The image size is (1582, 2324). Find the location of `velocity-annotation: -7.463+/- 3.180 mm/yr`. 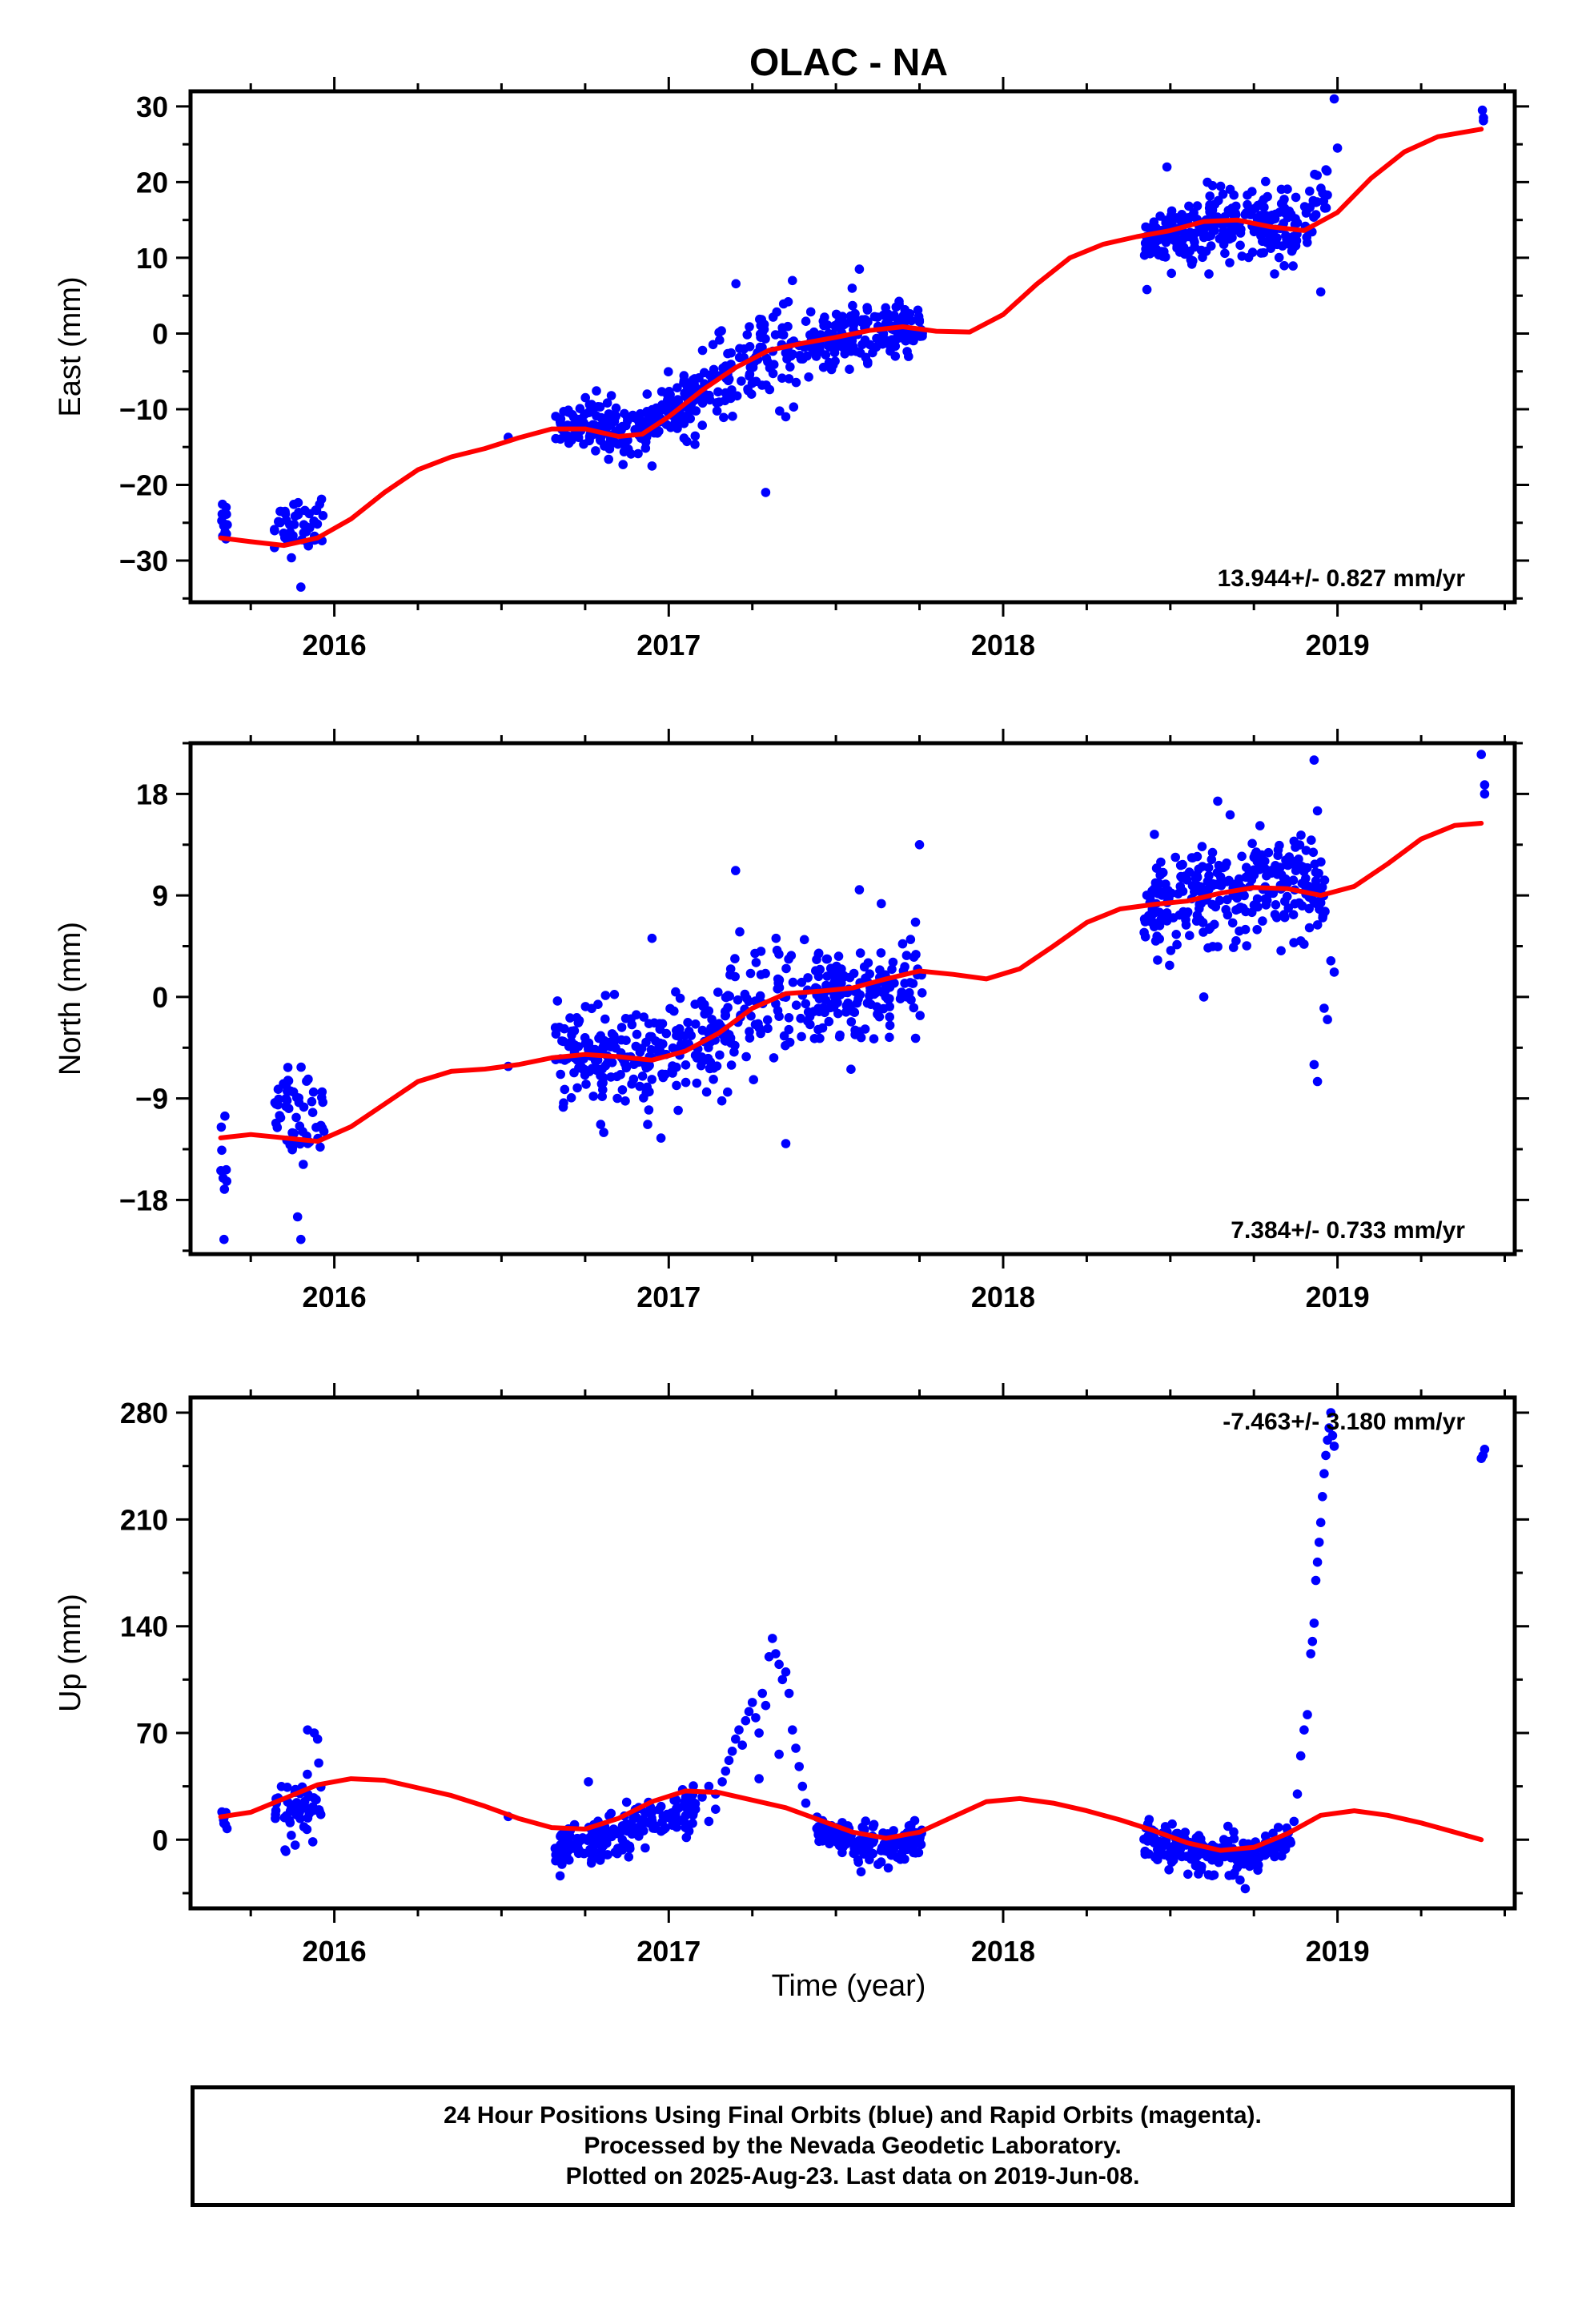

velocity-annotation: -7.463+/- 3.180 mm/yr is located at coordinates (1344, 1422).